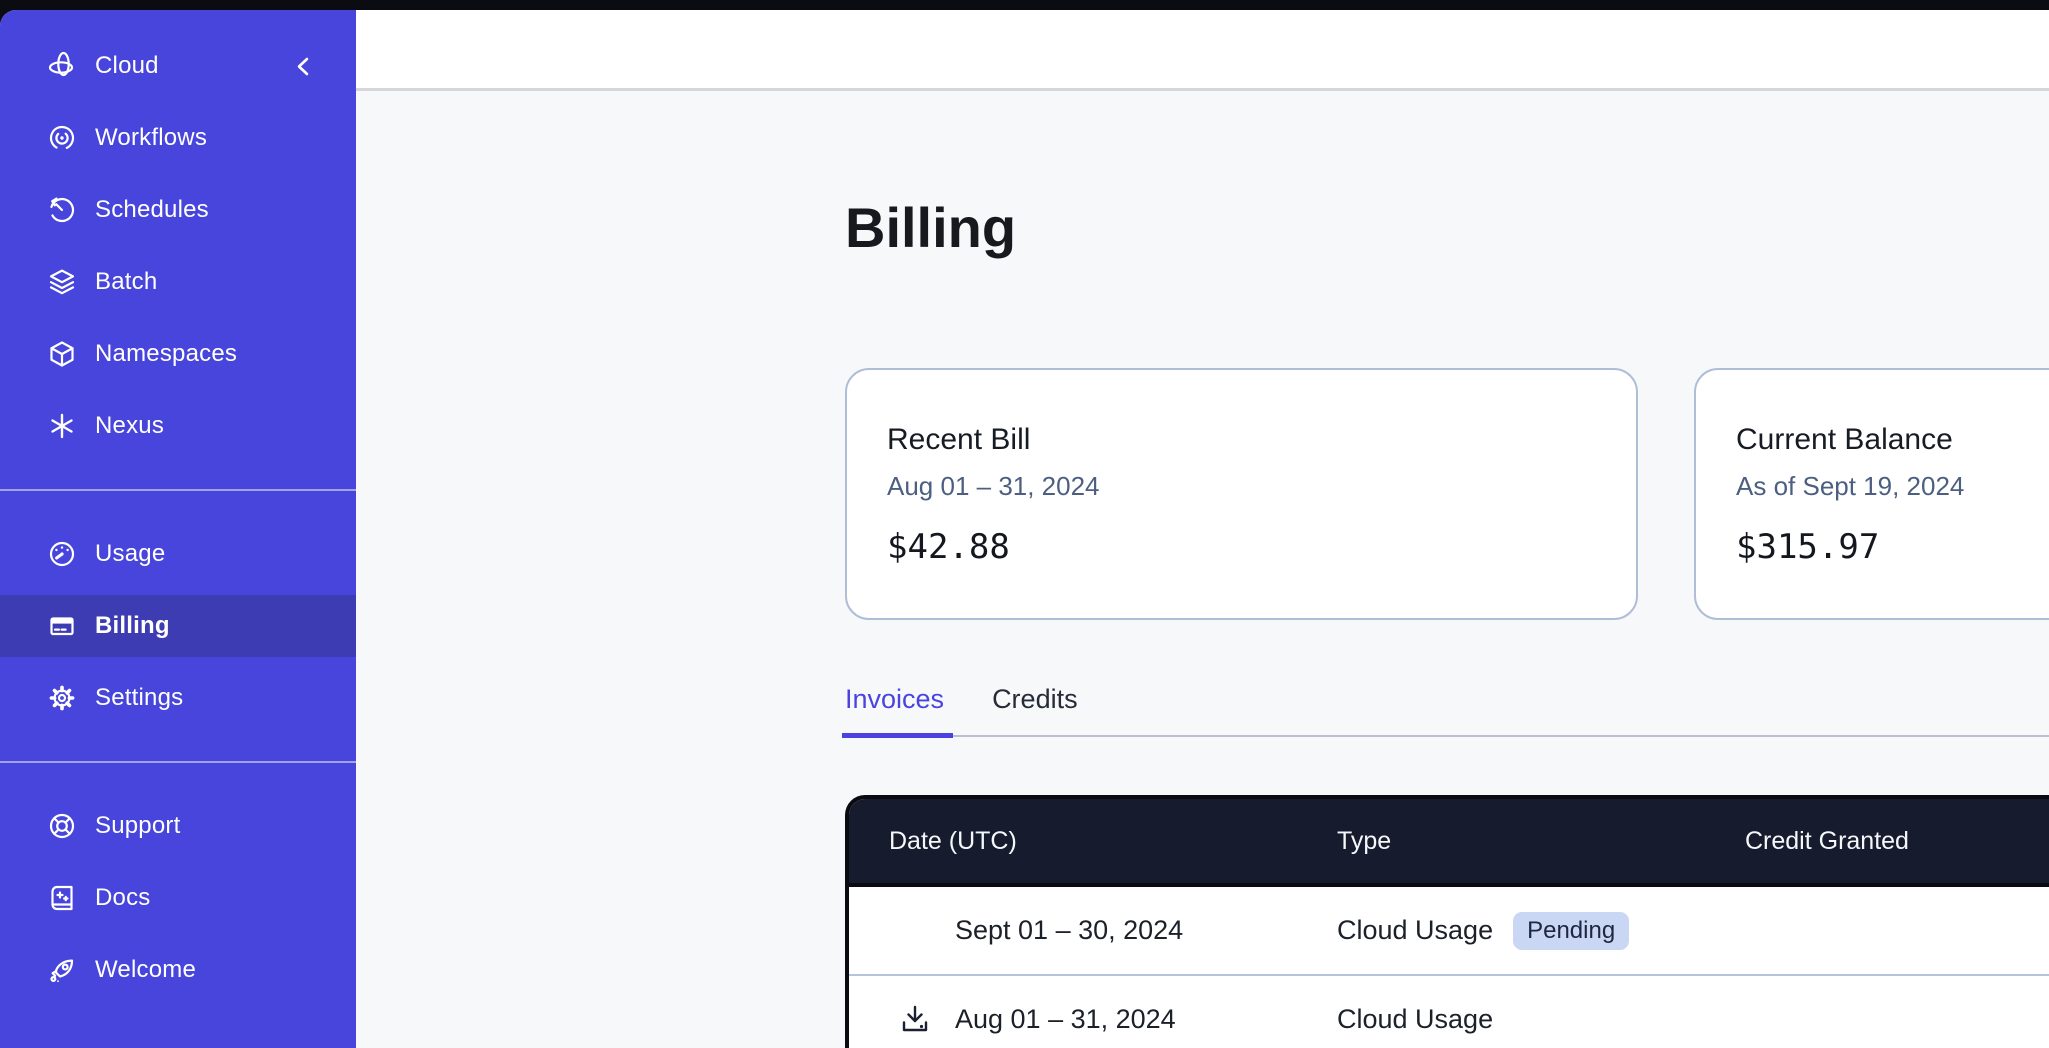 Image resolution: width=2049 pixels, height=1048 pixels. What do you see at coordinates (993, 486) in the screenshot?
I see `card-subtitle: Aug 01 – 31, 2024` at bounding box center [993, 486].